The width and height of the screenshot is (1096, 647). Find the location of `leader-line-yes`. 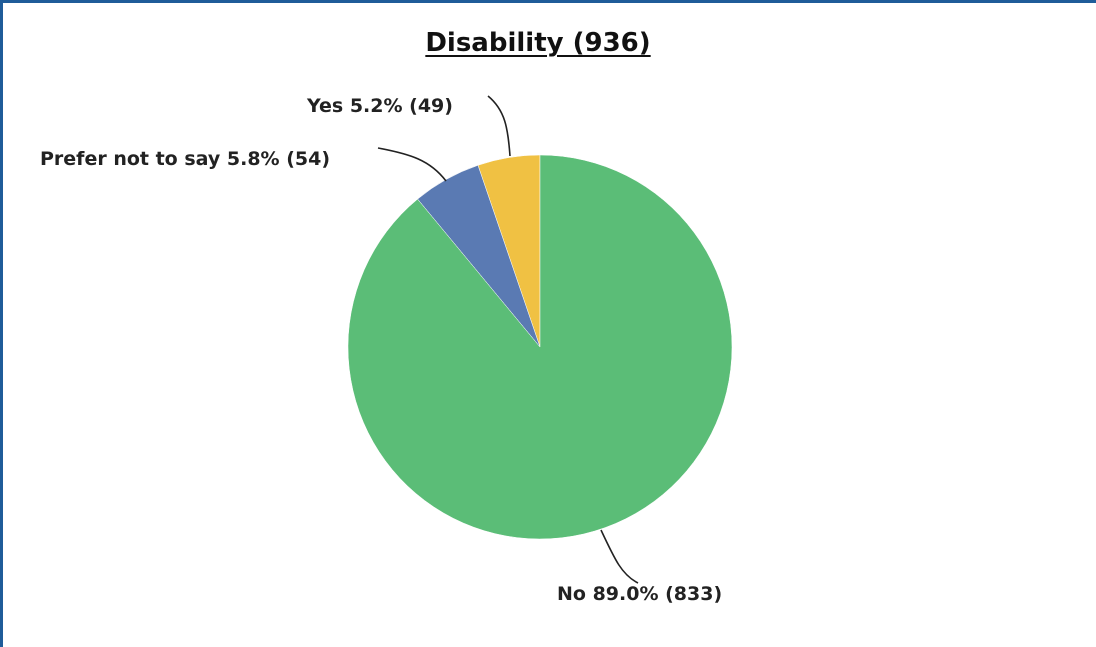

leader-line-yes is located at coordinates (499, 126).